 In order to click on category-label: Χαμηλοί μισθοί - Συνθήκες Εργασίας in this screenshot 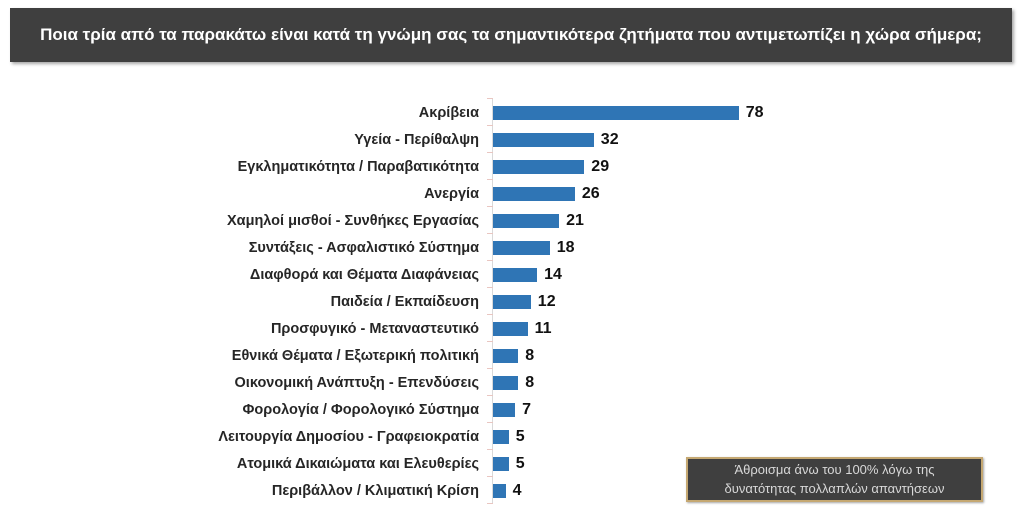, I will do `click(352, 220)`.